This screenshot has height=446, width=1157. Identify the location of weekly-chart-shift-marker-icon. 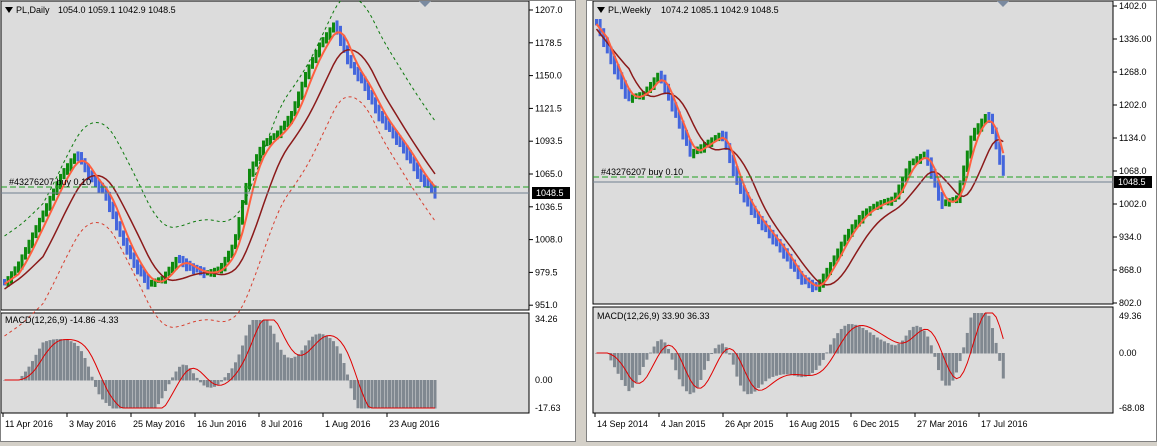
(1003, 4).